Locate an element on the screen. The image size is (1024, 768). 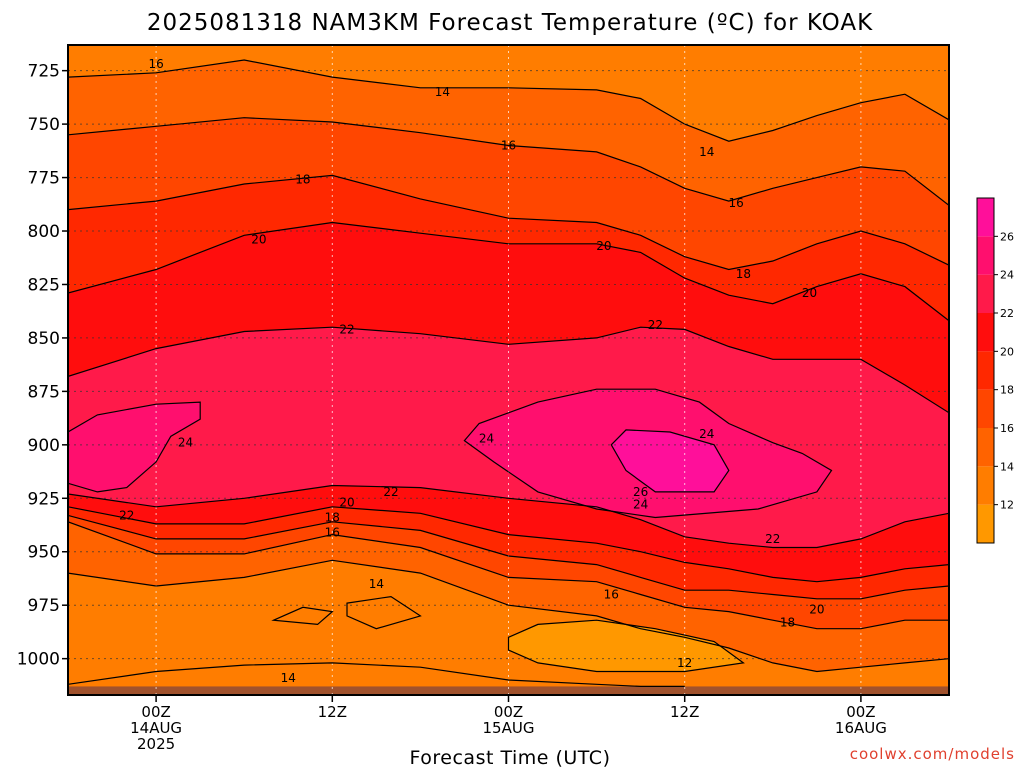
colorbar-tick-label: 26 is located at coordinates (1007, 236).